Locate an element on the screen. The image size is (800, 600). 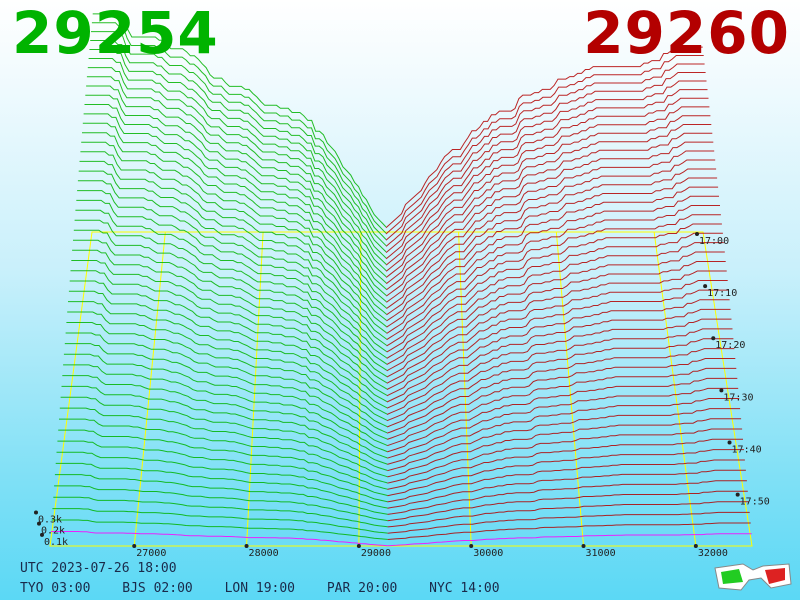
3d-glasses-icon is located at coordinates (753, 576).